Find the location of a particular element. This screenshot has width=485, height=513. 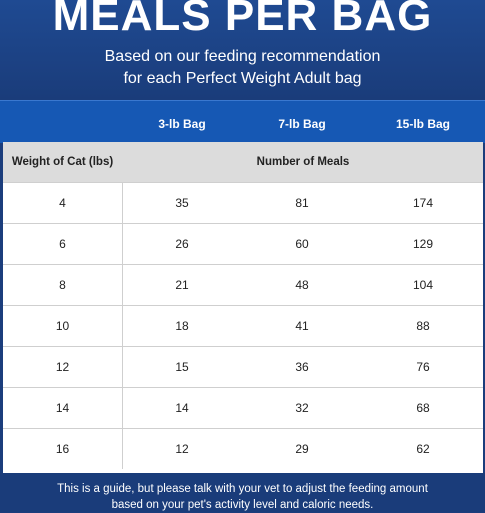

subtitle-line-1: Based on our feeding recommendation is located at coordinates (242, 56).